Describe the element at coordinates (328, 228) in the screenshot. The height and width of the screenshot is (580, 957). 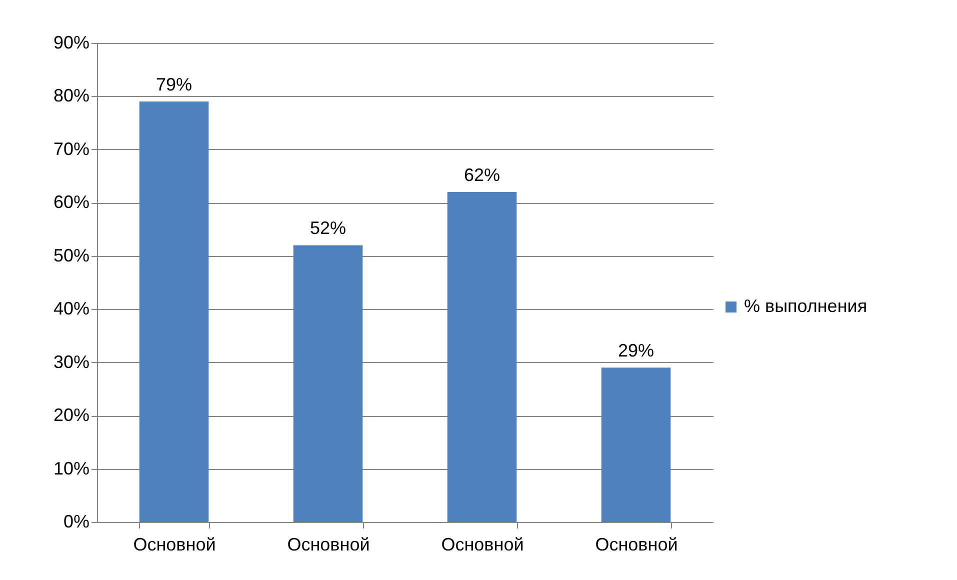
I see `data-label: 52%` at that location.